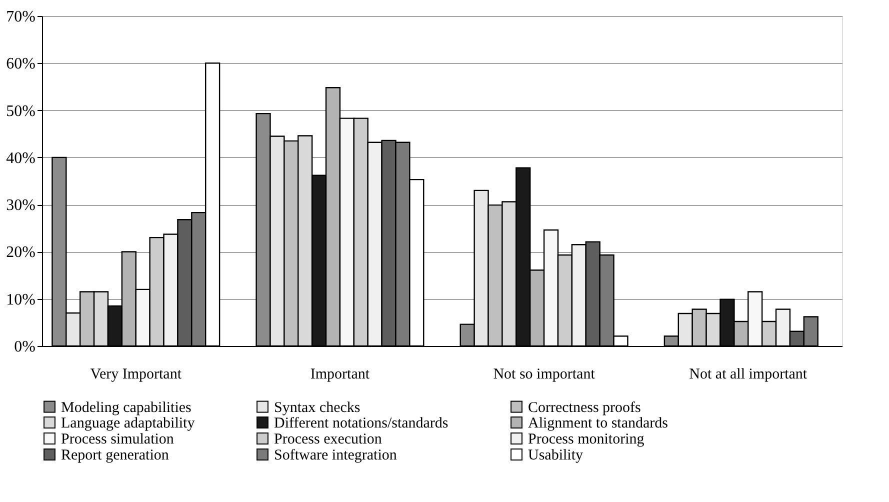  I want to click on y-tick-label: 20%, so click(21, 253).